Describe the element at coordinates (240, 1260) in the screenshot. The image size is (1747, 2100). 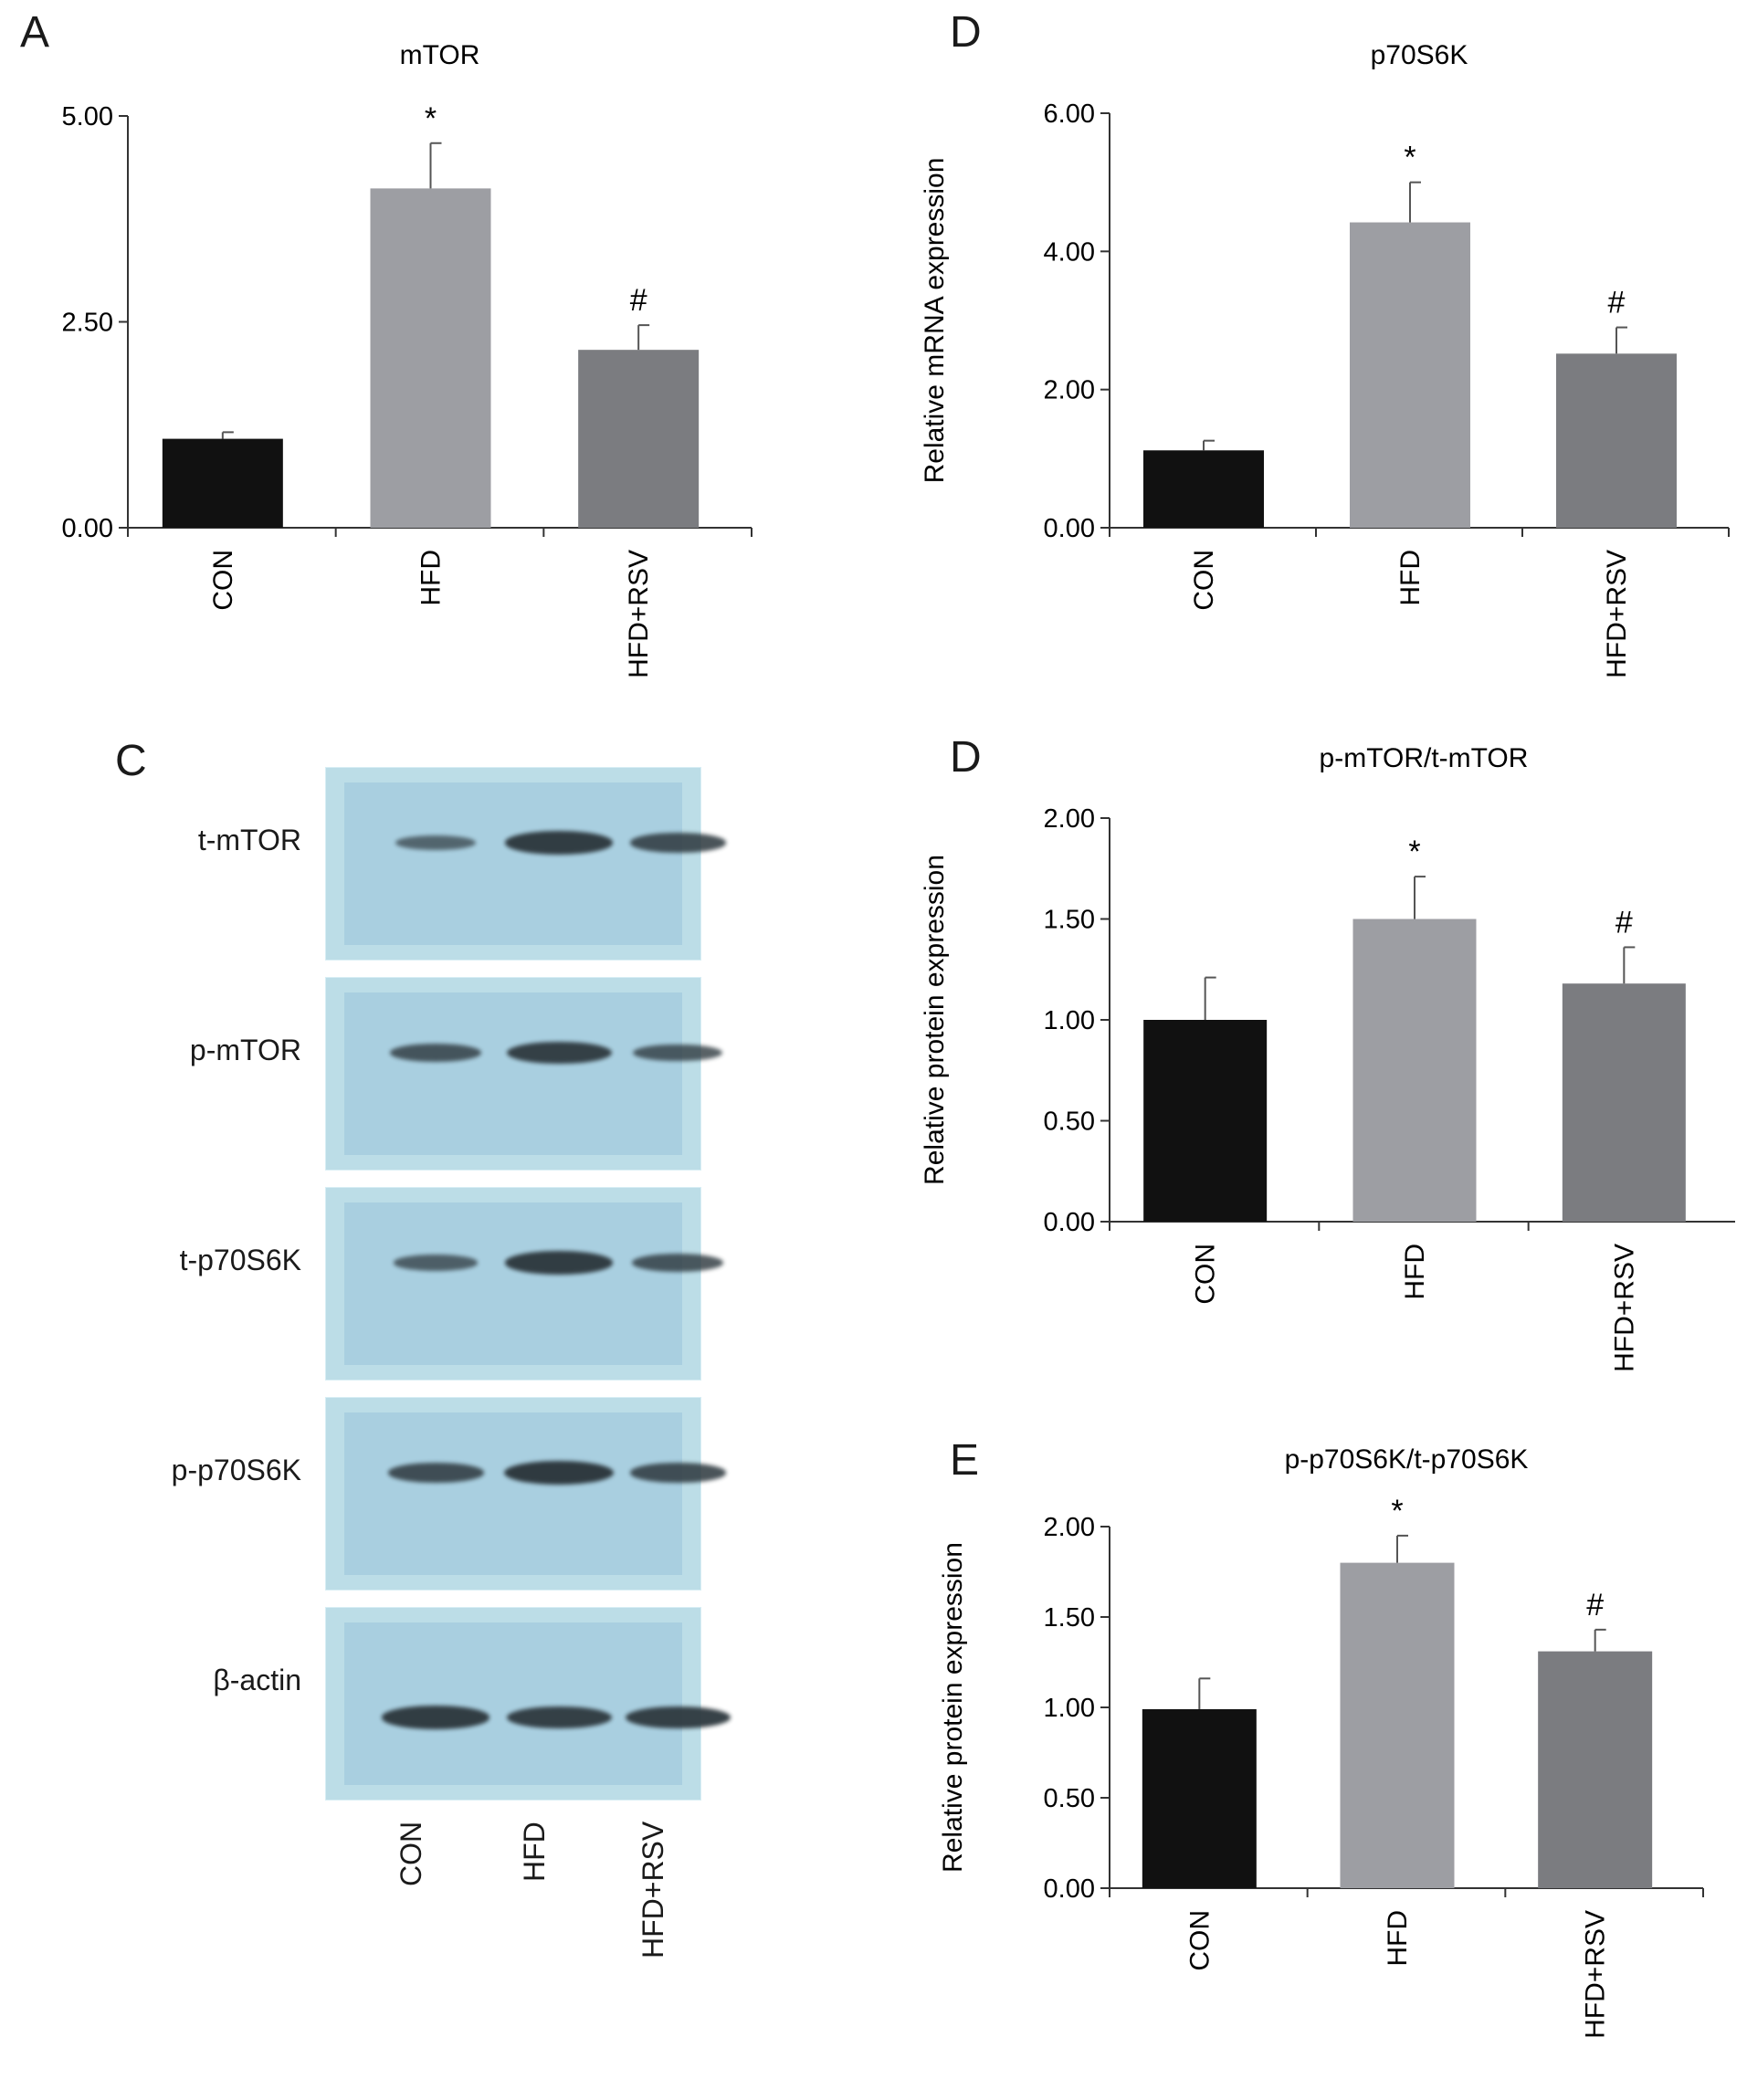
I see `blot-row-label: t-p70S6K` at that location.